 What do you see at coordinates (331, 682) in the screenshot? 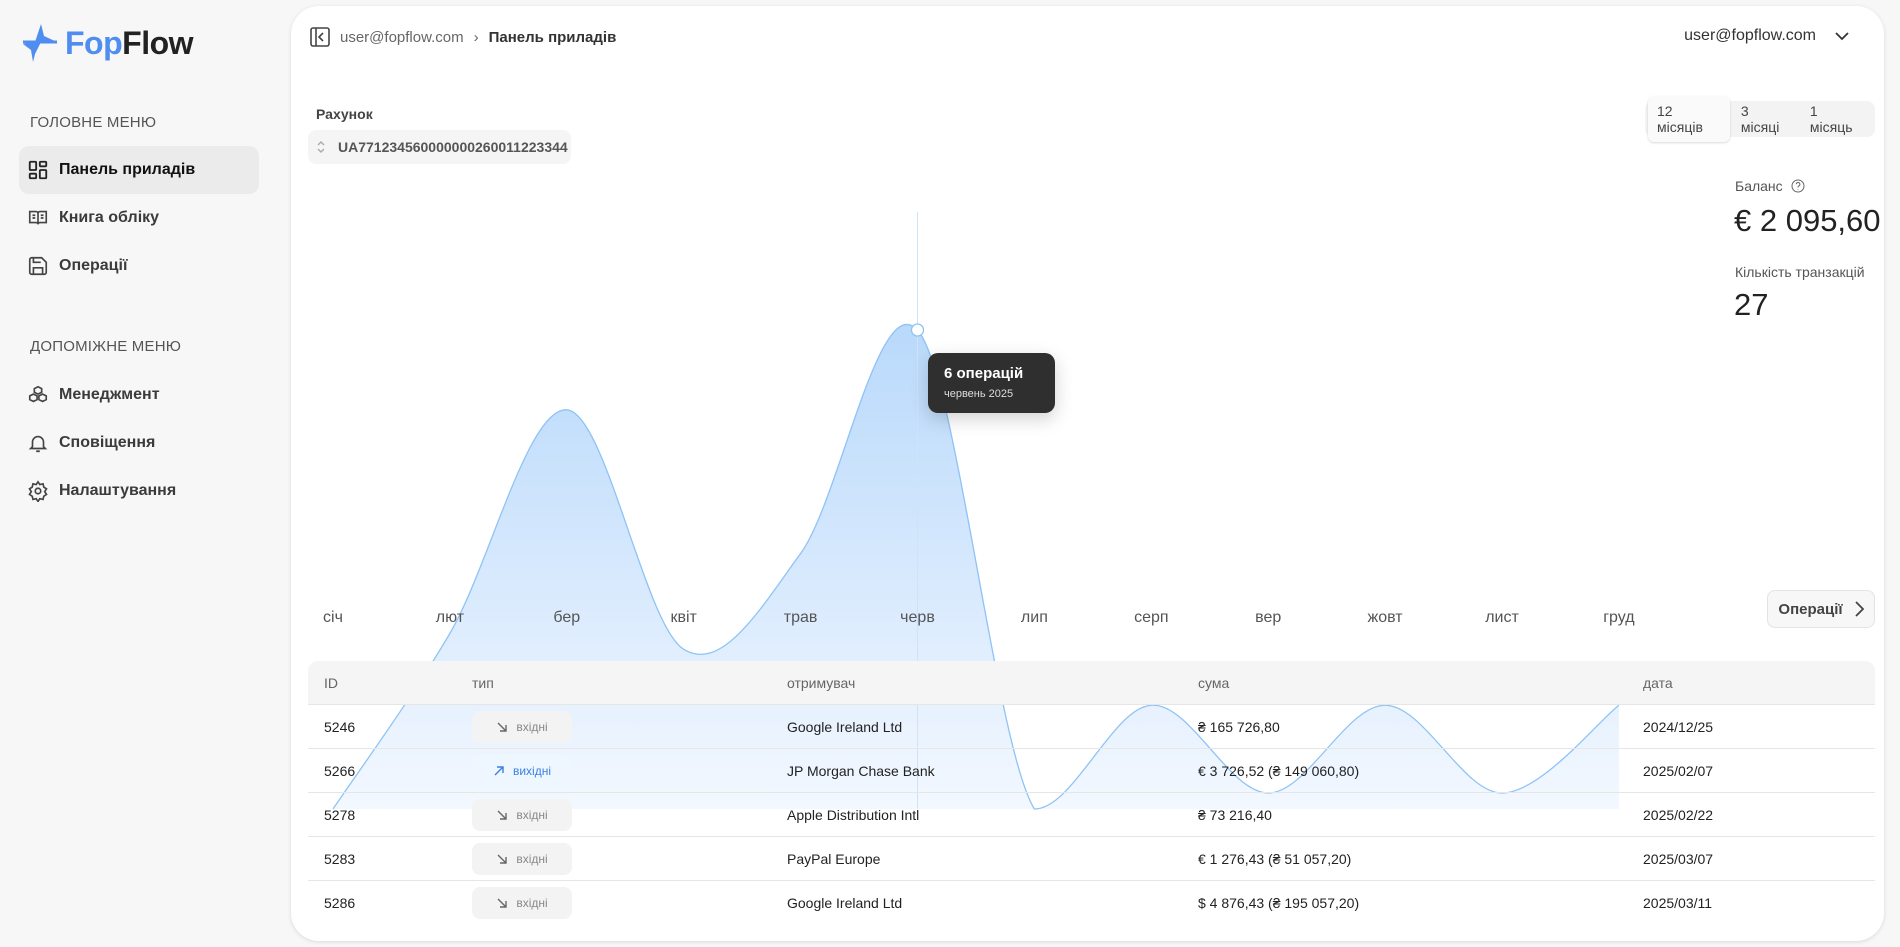
I see `col-id: ID` at bounding box center [331, 682].